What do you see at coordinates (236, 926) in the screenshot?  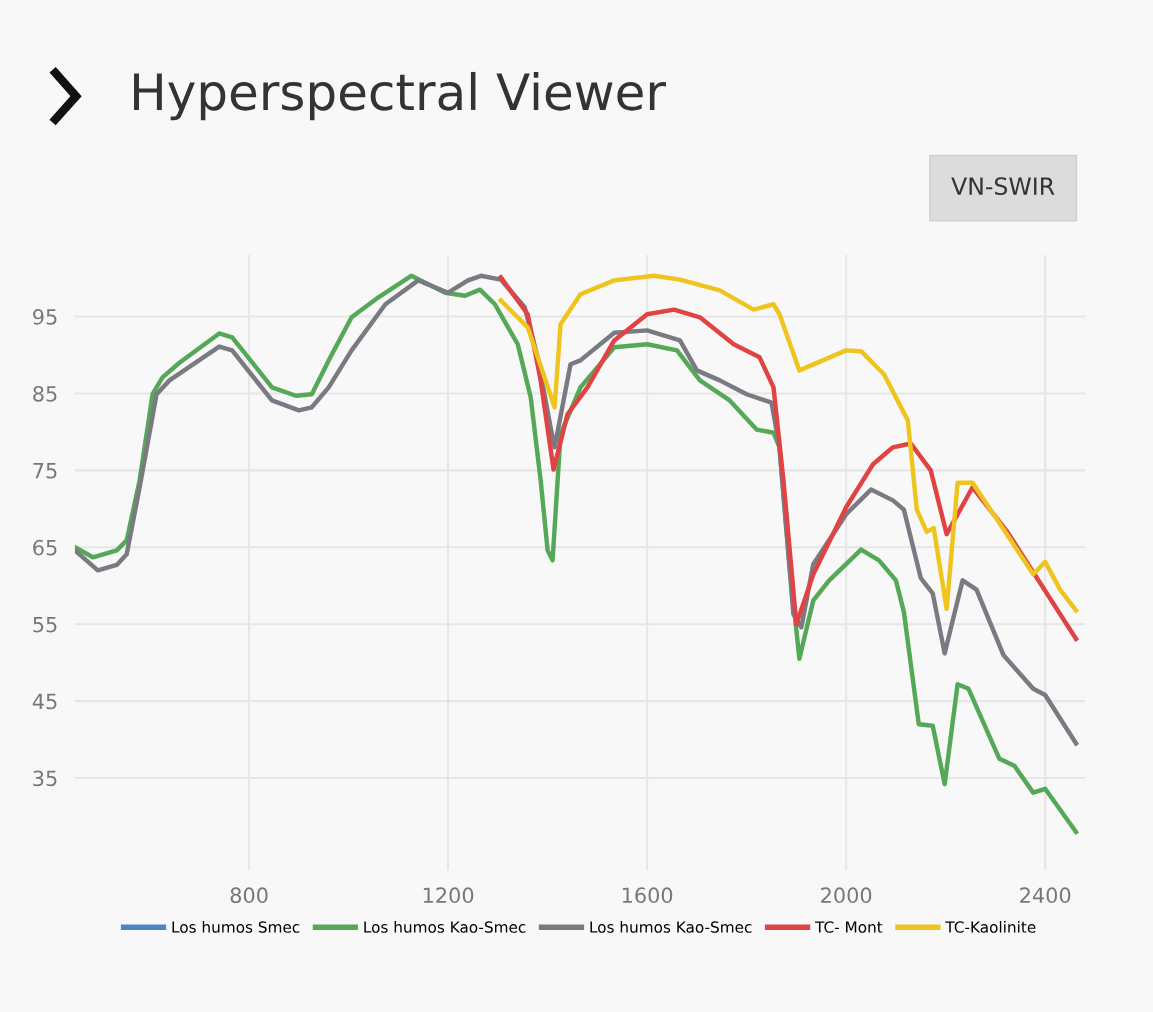 I see `legend-label: Los humos Smec` at bounding box center [236, 926].